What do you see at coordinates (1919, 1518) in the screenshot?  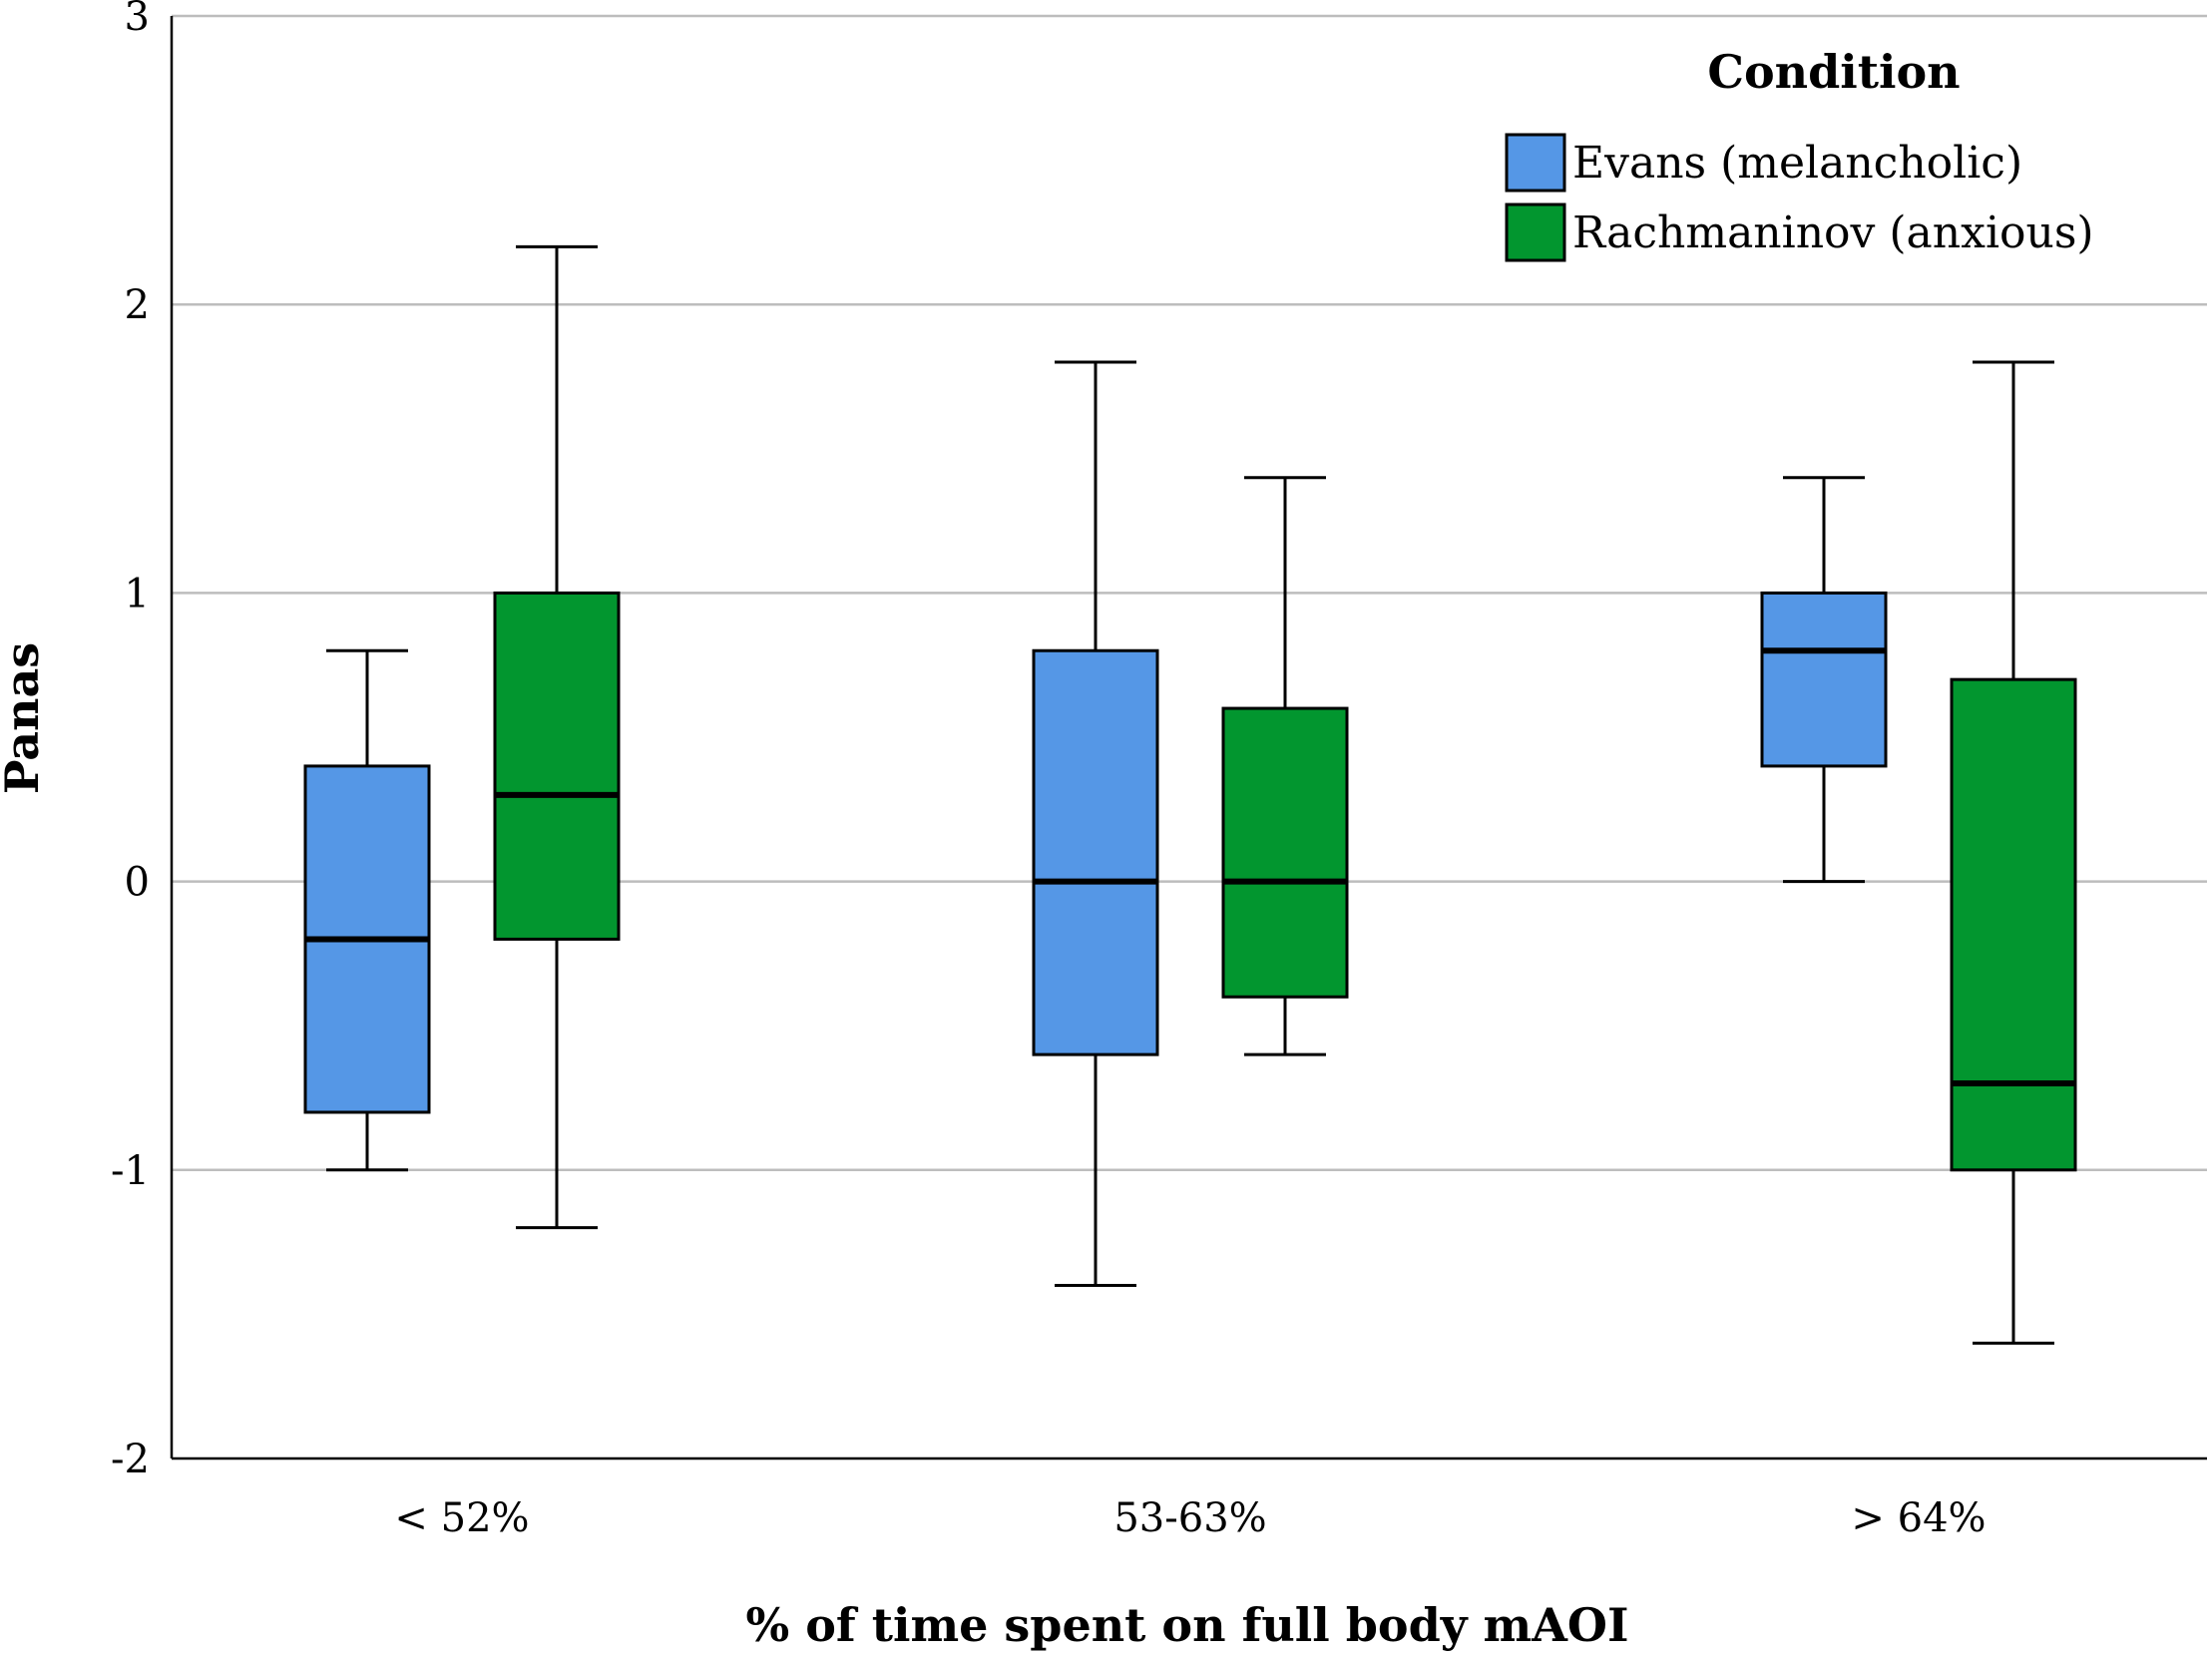 I see `x-tick-label: > 64%` at bounding box center [1919, 1518].